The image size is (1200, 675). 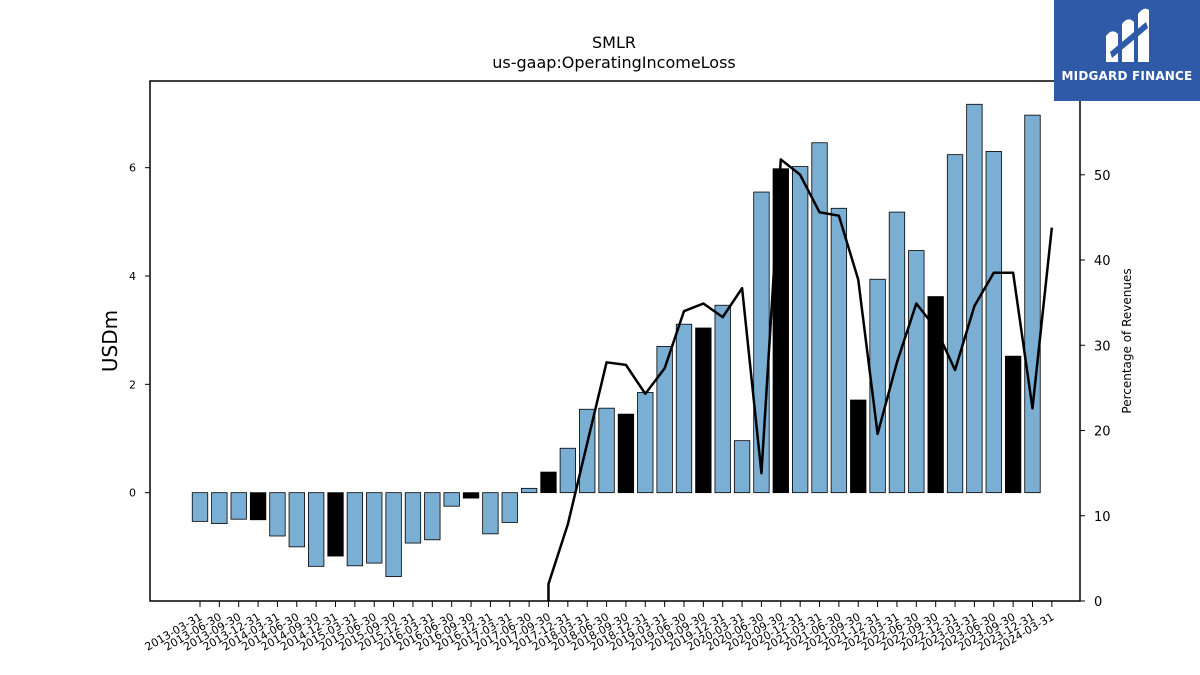 I want to click on midgard-logo-icon, so click(x=1127, y=35).